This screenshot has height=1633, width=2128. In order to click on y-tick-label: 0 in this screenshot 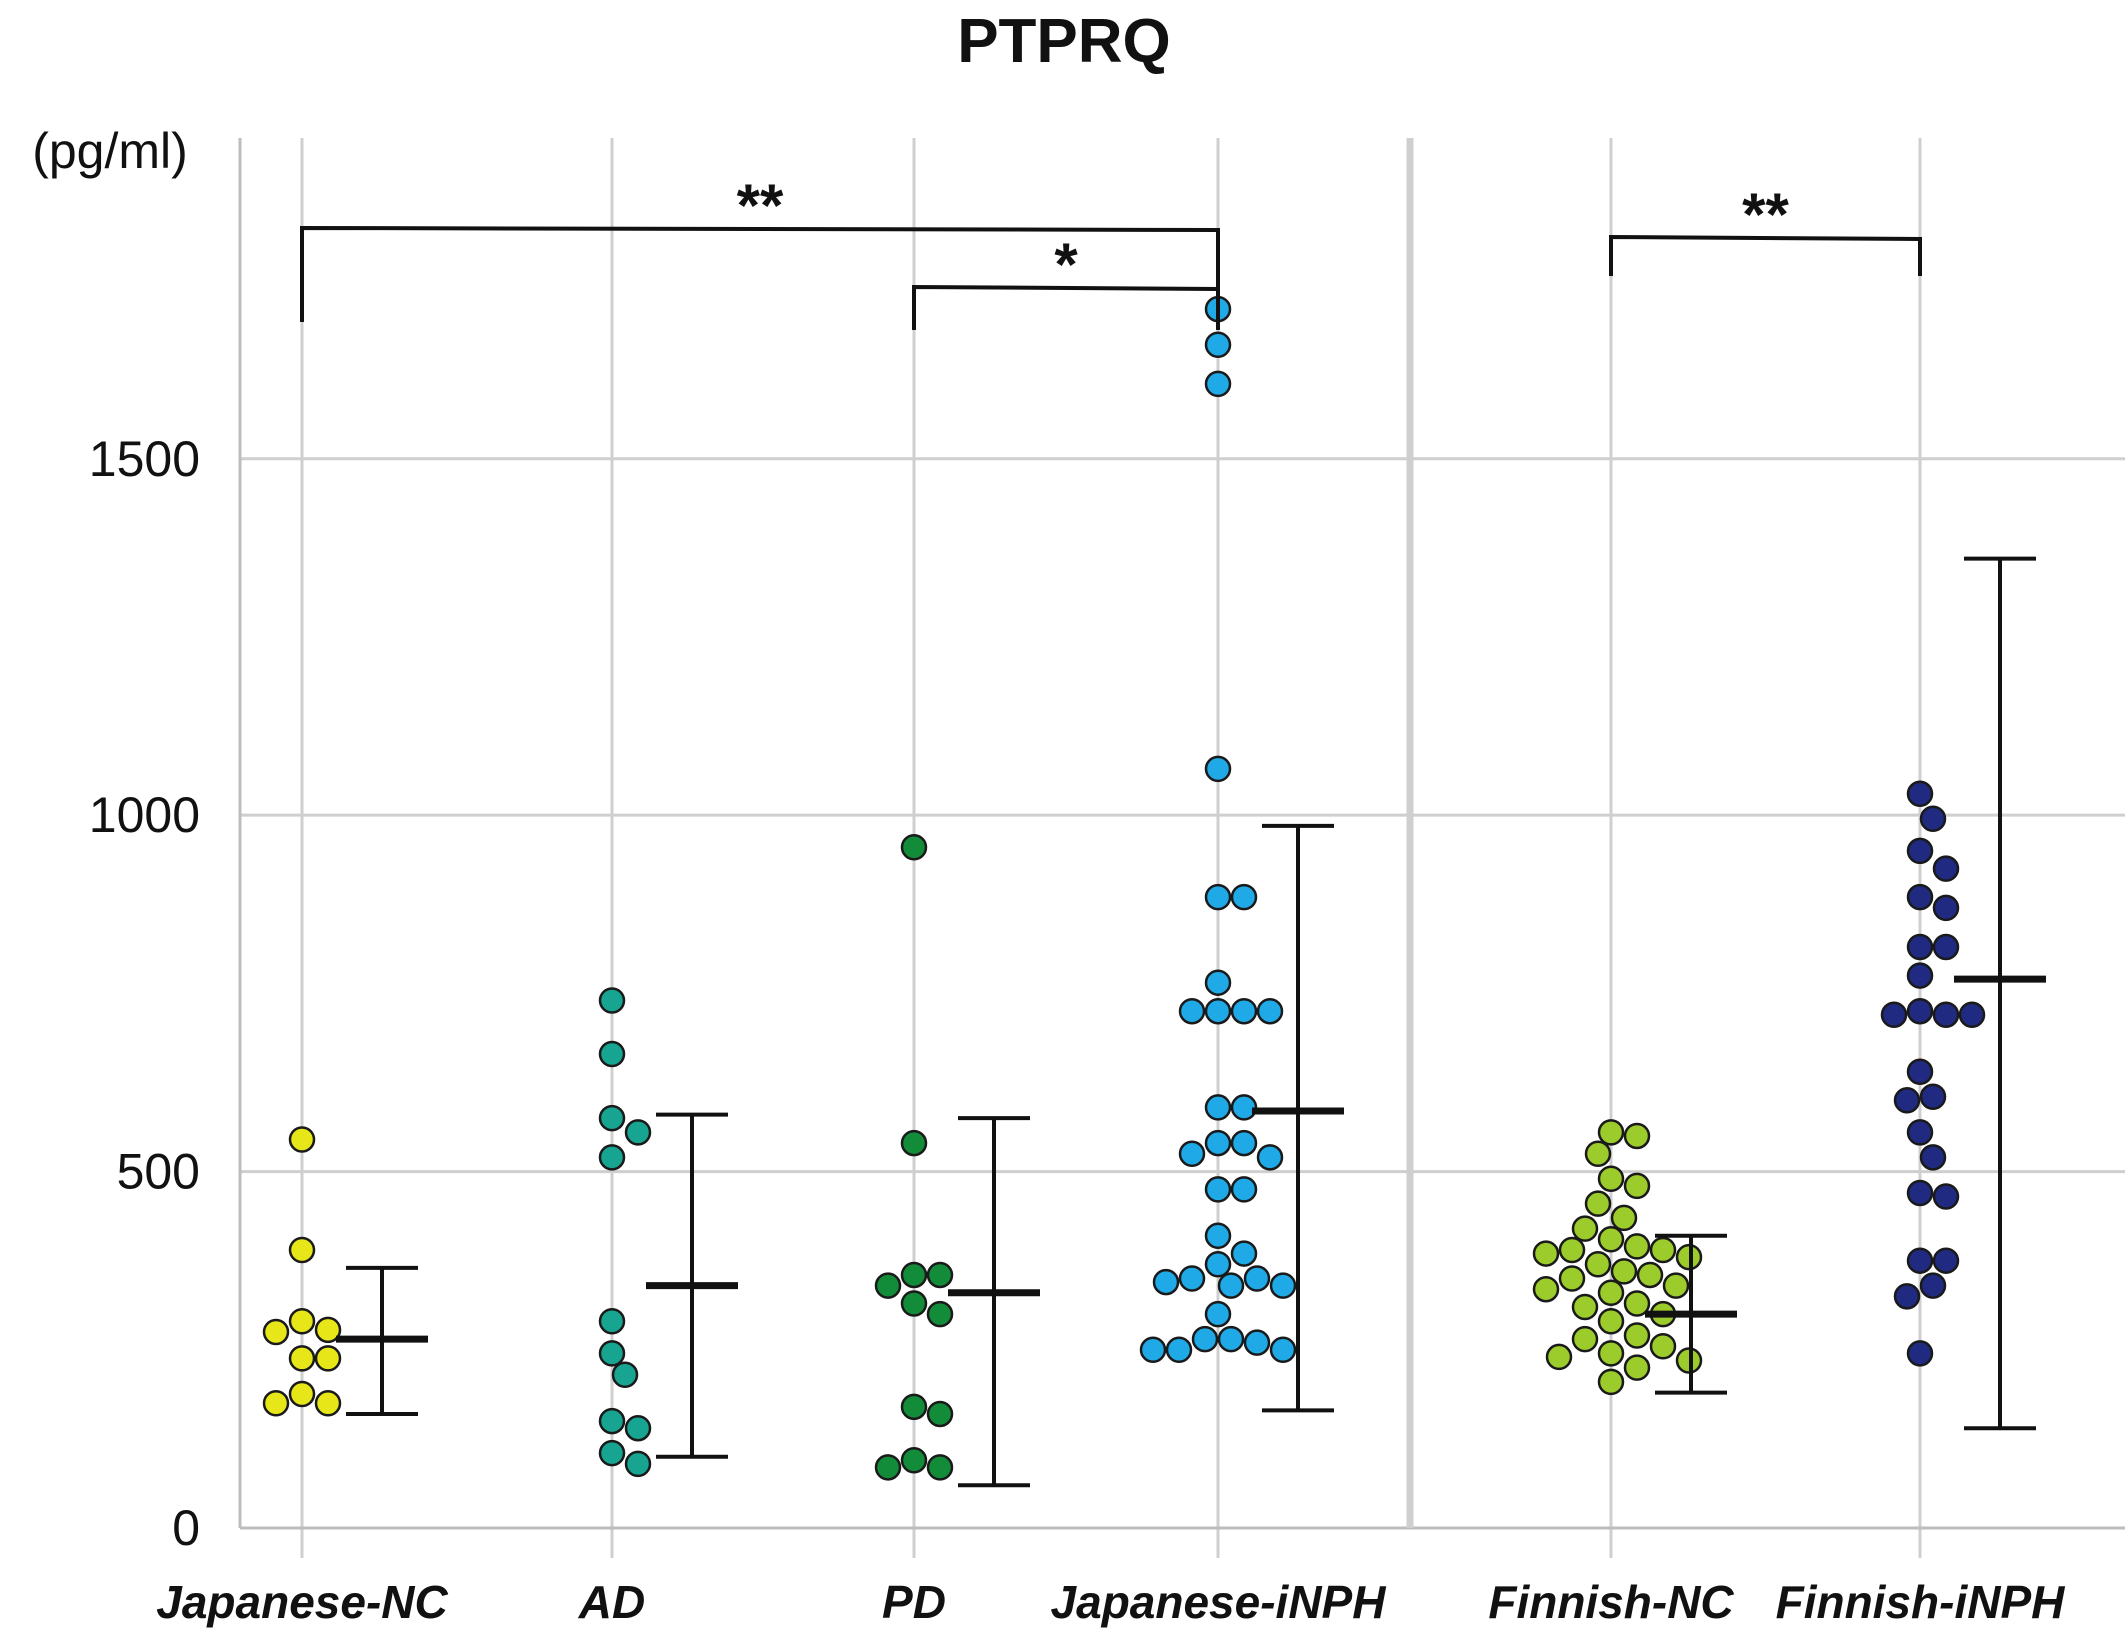, I will do `click(186, 1528)`.